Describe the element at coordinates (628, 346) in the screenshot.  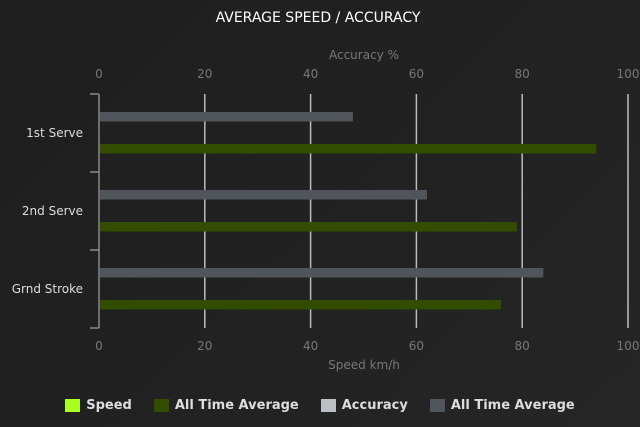
I see `bottom-tick-label: 100` at that location.